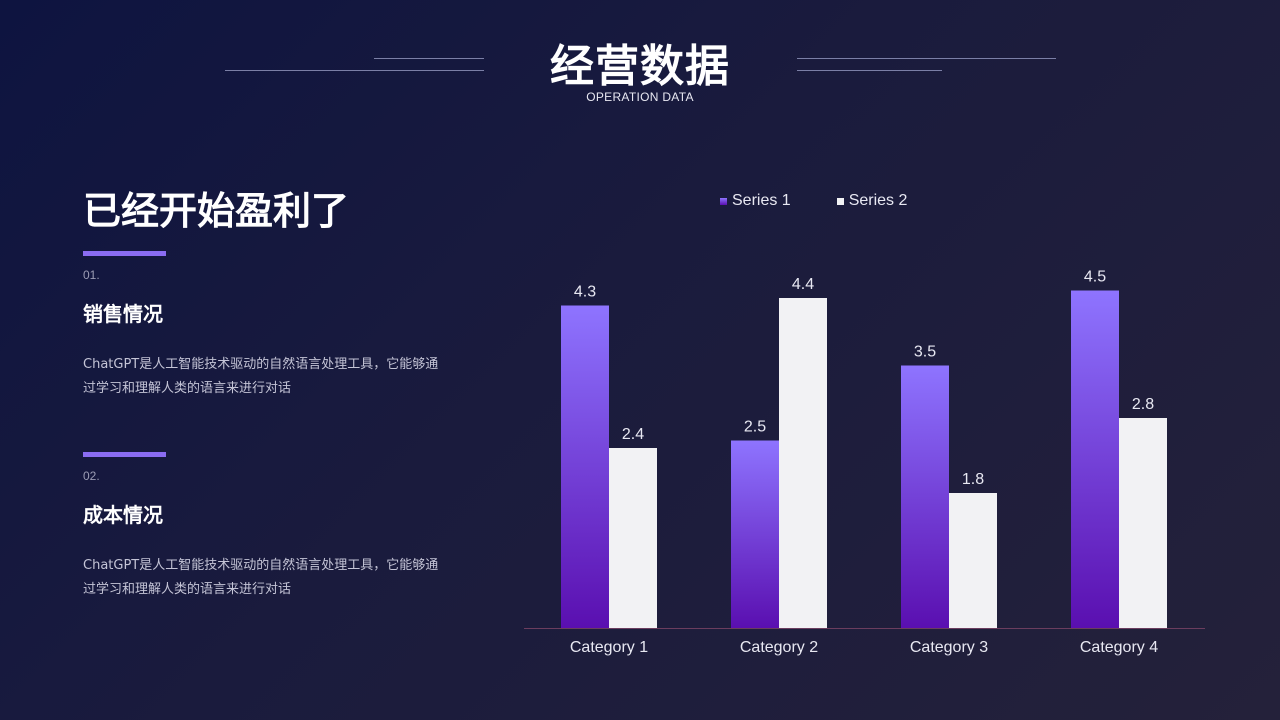 The height and width of the screenshot is (720, 1280). What do you see at coordinates (926, 58) in the screenshot?
I see `header-line-right-long` at bounding box center [926, 58].